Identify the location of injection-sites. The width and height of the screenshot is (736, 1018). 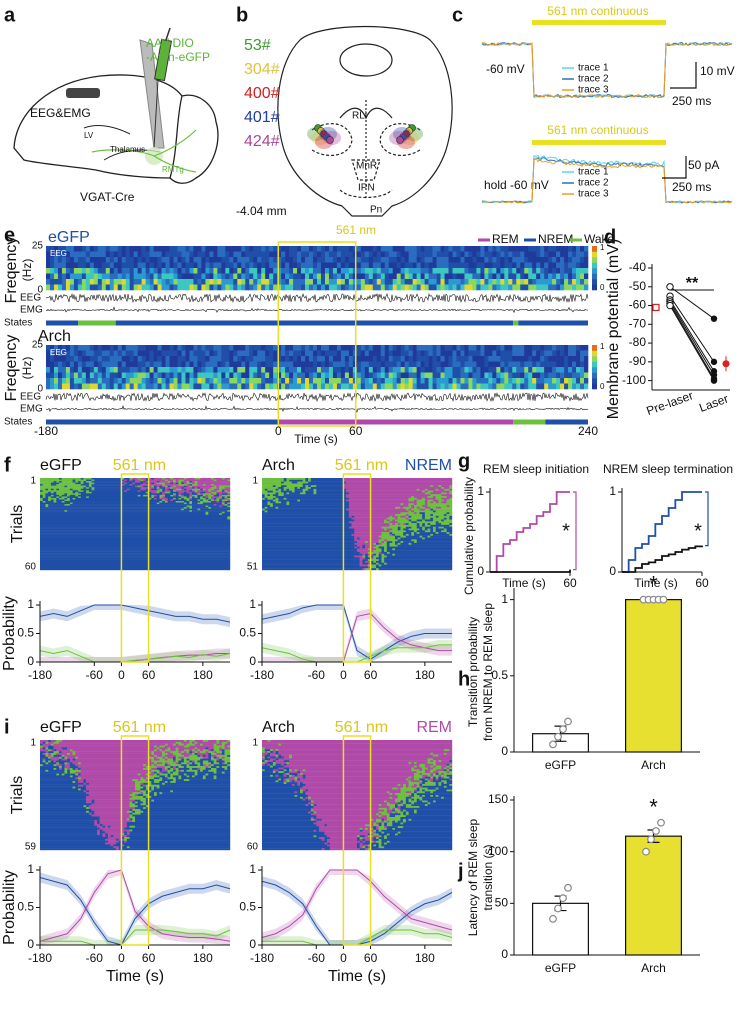
(365, 136).